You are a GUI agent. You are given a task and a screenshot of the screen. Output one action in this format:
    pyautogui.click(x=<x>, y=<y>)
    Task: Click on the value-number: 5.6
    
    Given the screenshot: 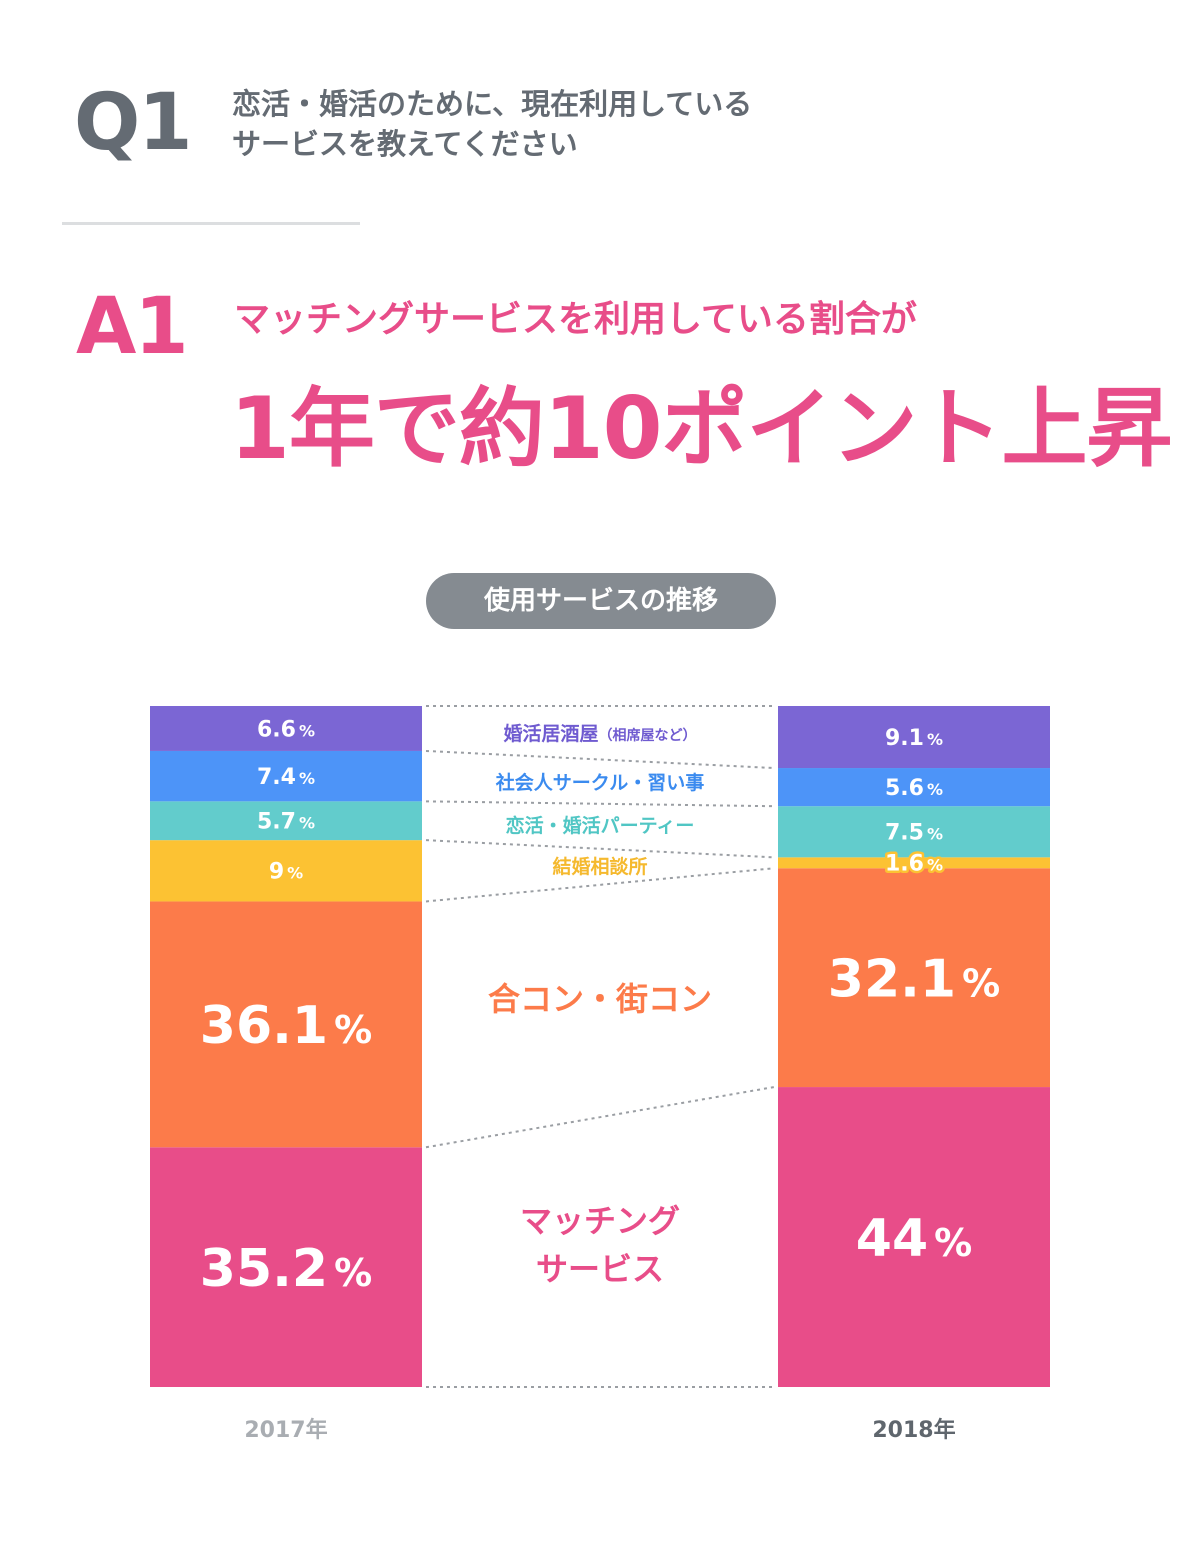 What is the action you would take?
    pyautogui.click(x=904, y=788)
    